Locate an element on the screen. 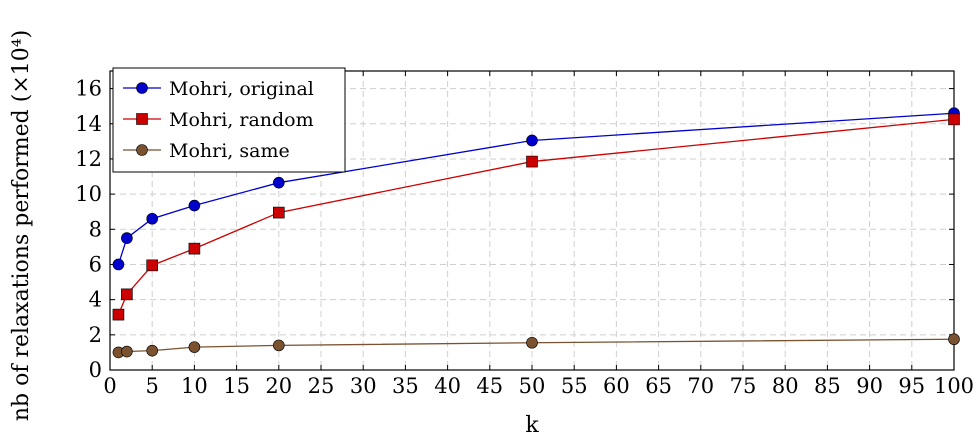  y-tick-label: 16 is located at coordinates (88, 89).